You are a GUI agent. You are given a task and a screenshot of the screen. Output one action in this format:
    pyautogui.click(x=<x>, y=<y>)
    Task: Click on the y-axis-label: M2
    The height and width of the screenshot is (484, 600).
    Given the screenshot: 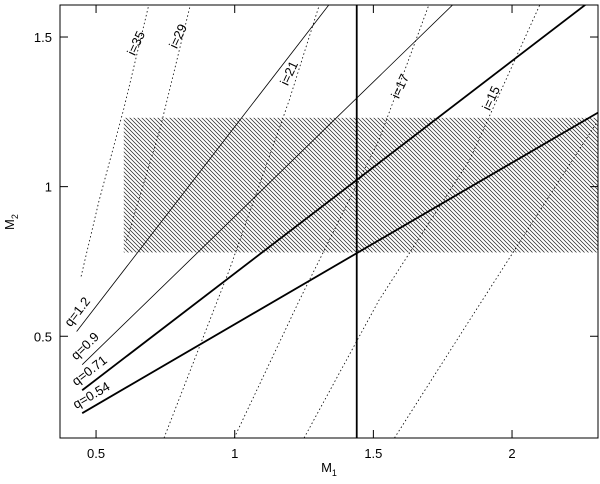 What is the action you would take?
    pyautogui.click(x=11, y=222)
    